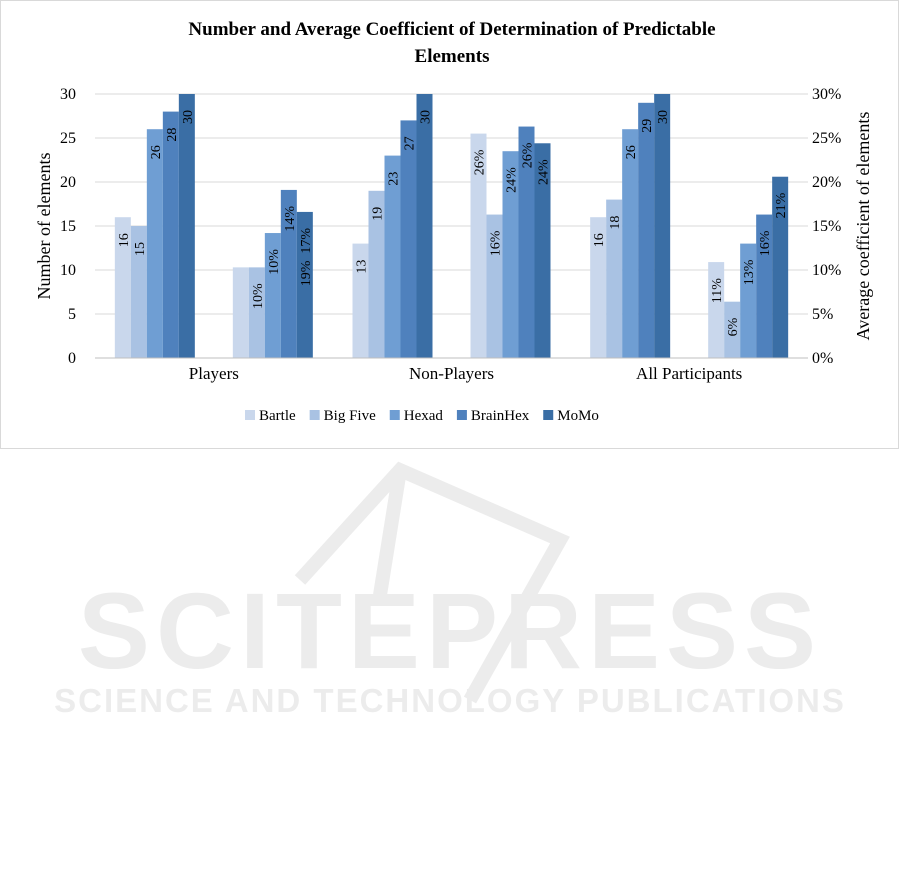 Image resolution: width=901 pixels, height=887 pixels. I want to click on left-tick-label: 20, so click(68, 182).